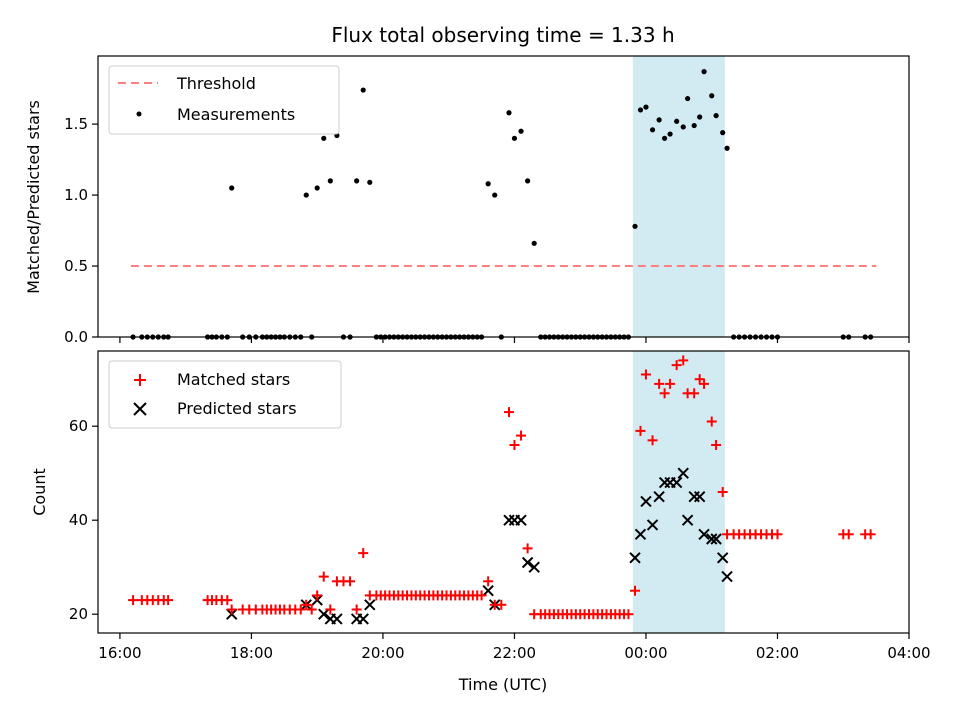  I want to click on y-tick-label: 1.5, so click(76, 124).